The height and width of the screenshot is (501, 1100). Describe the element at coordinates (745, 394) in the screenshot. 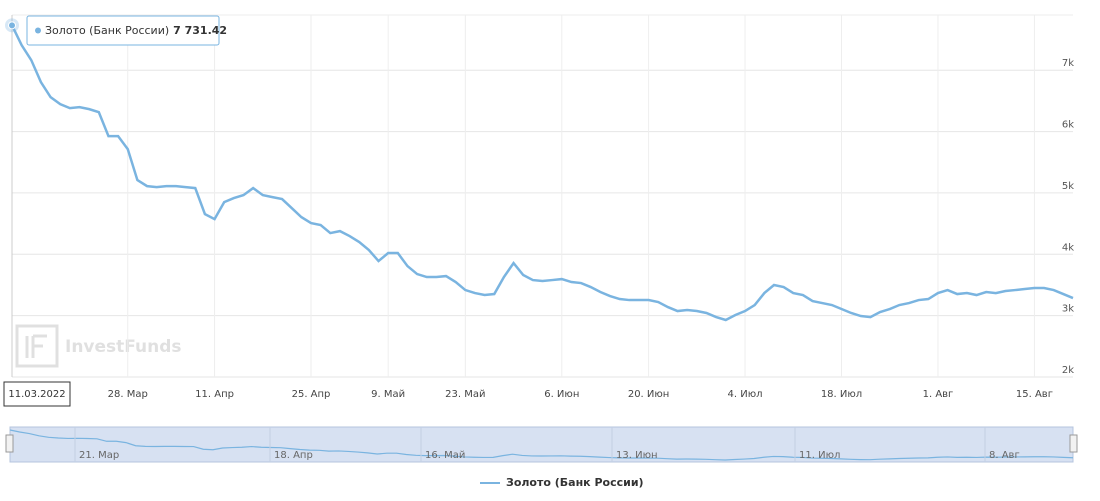

I see `x-tick-label: 4. Июл` at that location.